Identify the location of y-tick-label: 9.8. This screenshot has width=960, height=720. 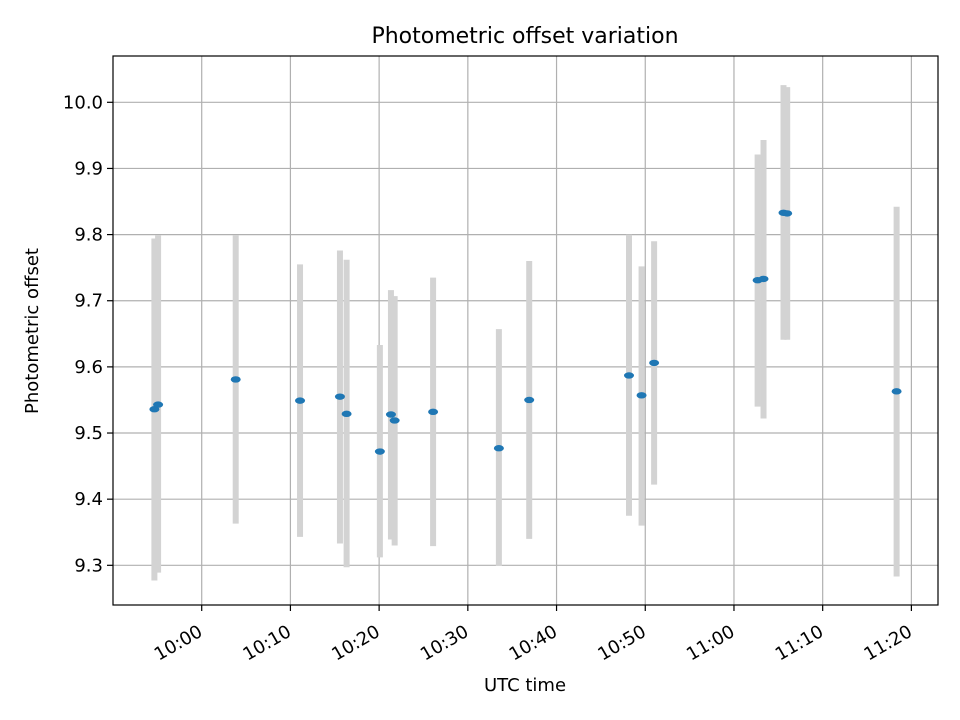
(88, 235).